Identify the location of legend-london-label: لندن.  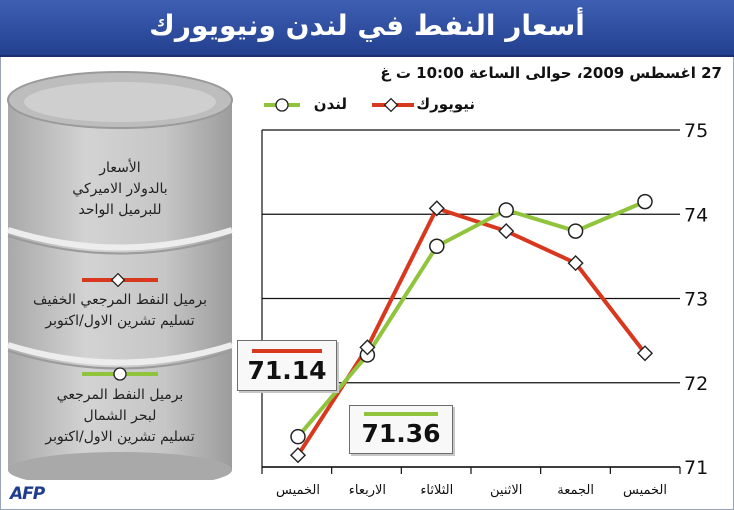
(330, 104).